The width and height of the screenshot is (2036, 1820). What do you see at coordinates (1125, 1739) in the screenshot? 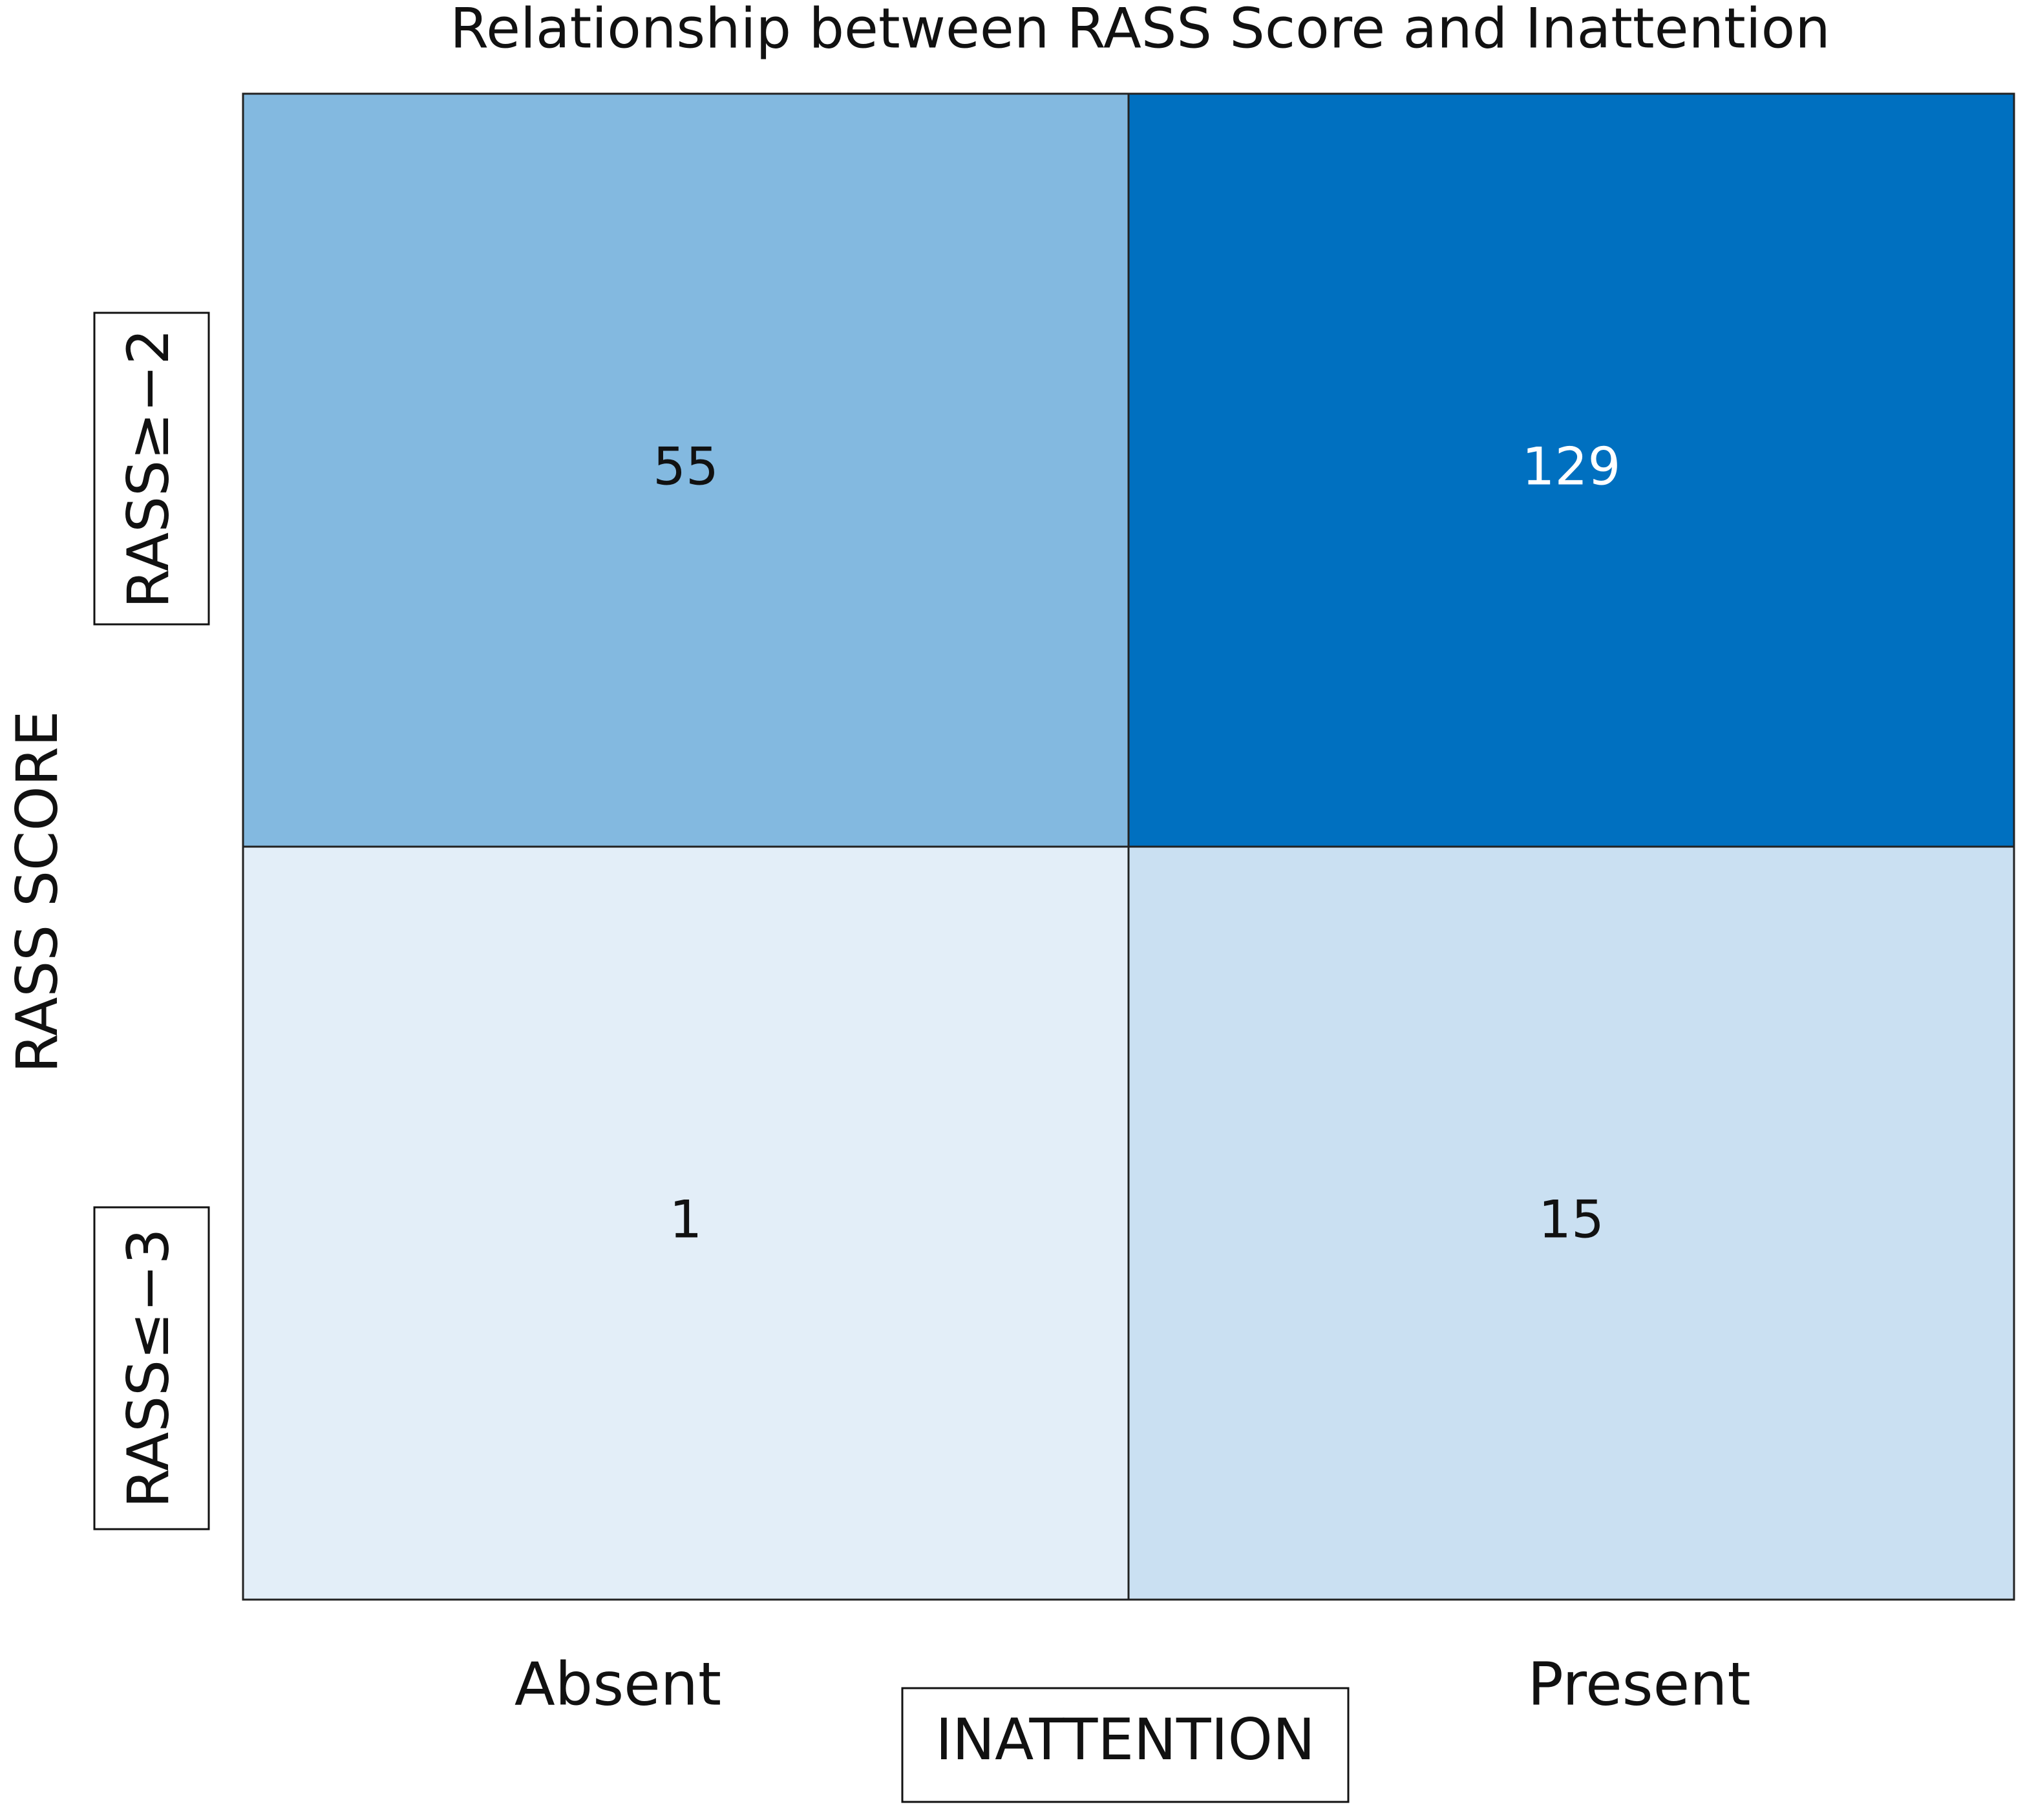
I see `x-axis-label: INATTENTION` at bounding box center [1125, 1739].